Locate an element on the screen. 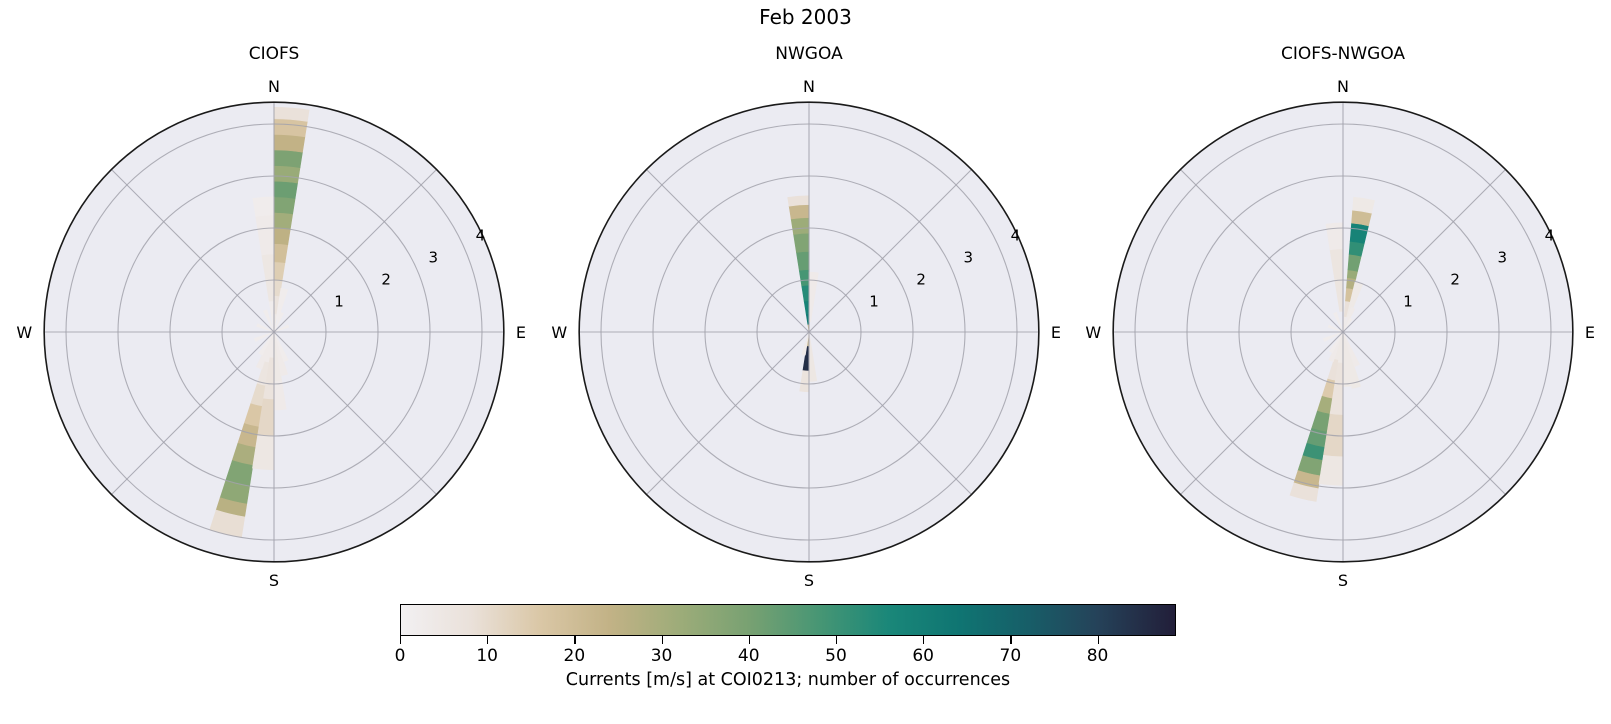 This screenshot has width=1611, height=724. colorbar-tick-label: 70 is located at coordinates (1010, 656).